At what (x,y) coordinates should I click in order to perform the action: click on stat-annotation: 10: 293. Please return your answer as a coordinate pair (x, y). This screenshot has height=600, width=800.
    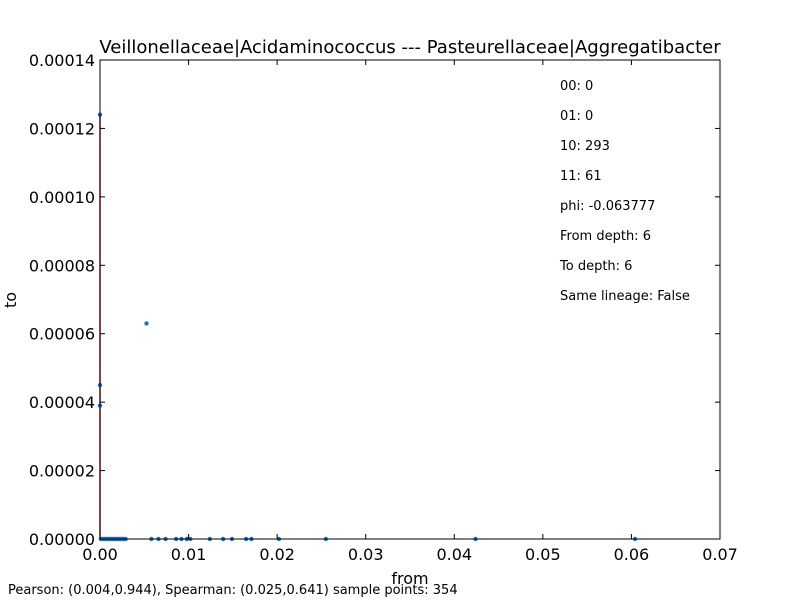
    Looking at the image, I should click on (585, 146).